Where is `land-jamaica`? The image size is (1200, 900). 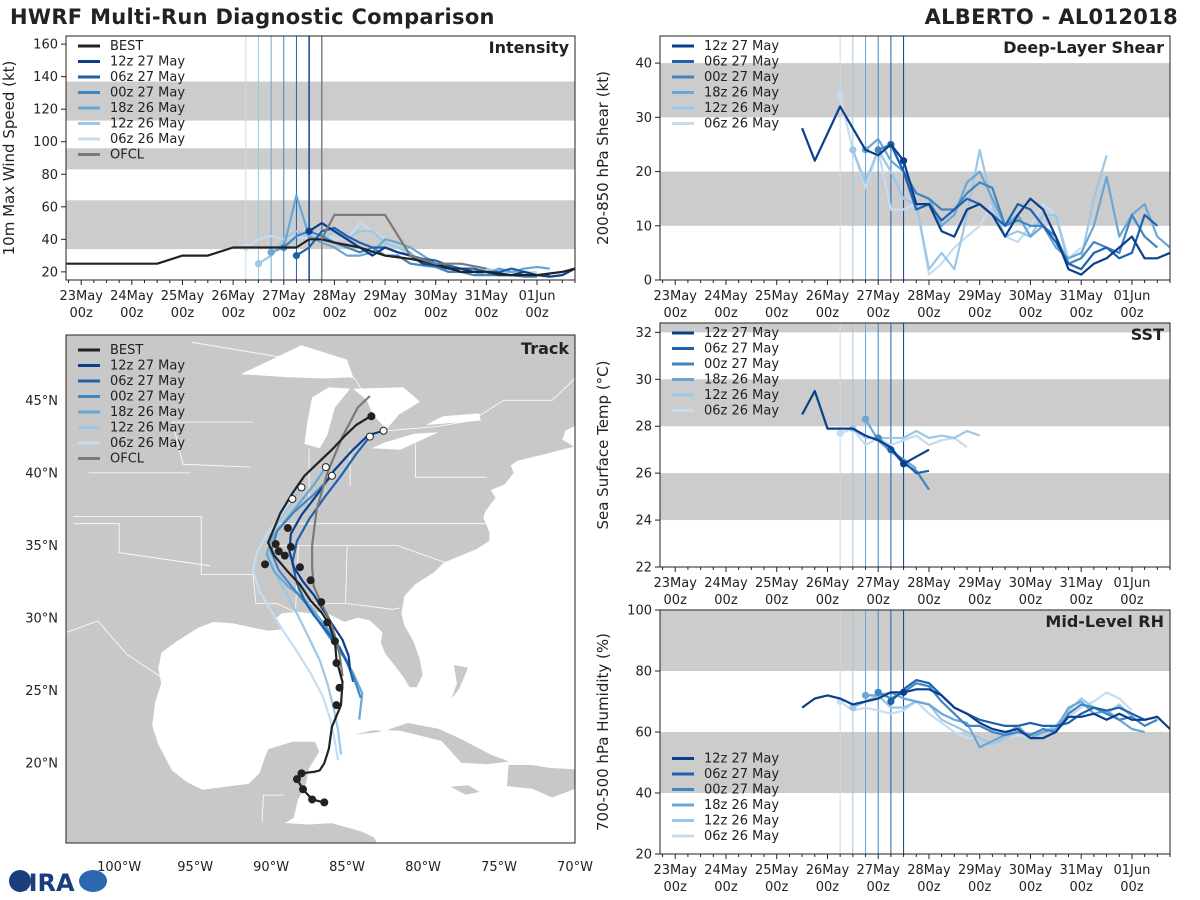
land-jamaica is located at coordinates (464, 790).